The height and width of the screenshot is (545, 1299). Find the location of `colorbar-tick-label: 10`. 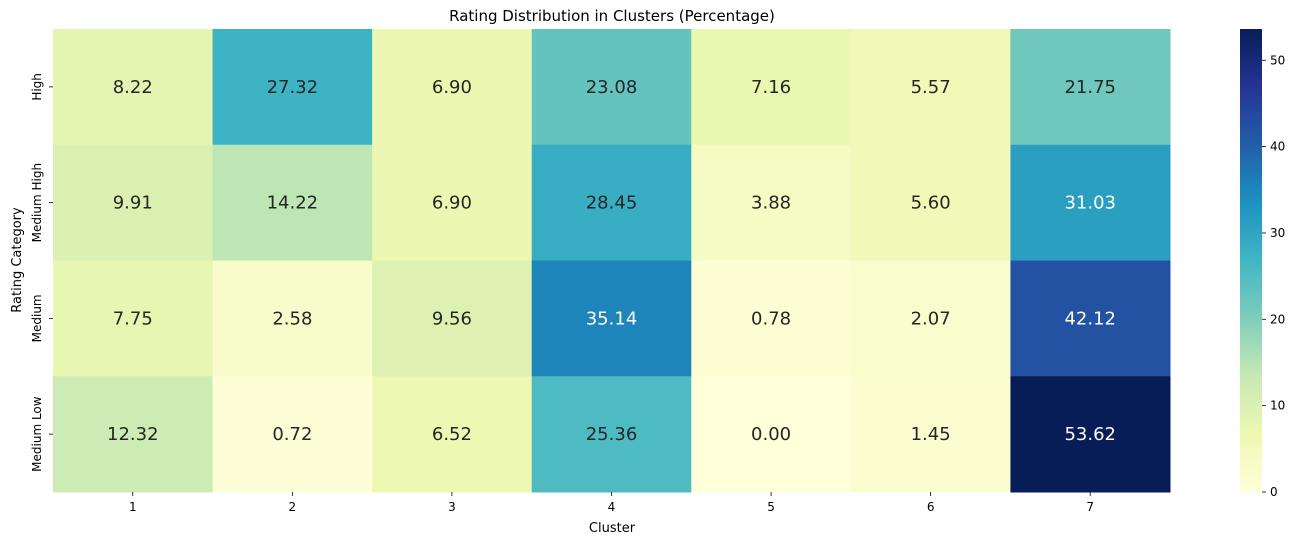

colorbar-tick-label: 10 is located at coordinates (1277, 406).